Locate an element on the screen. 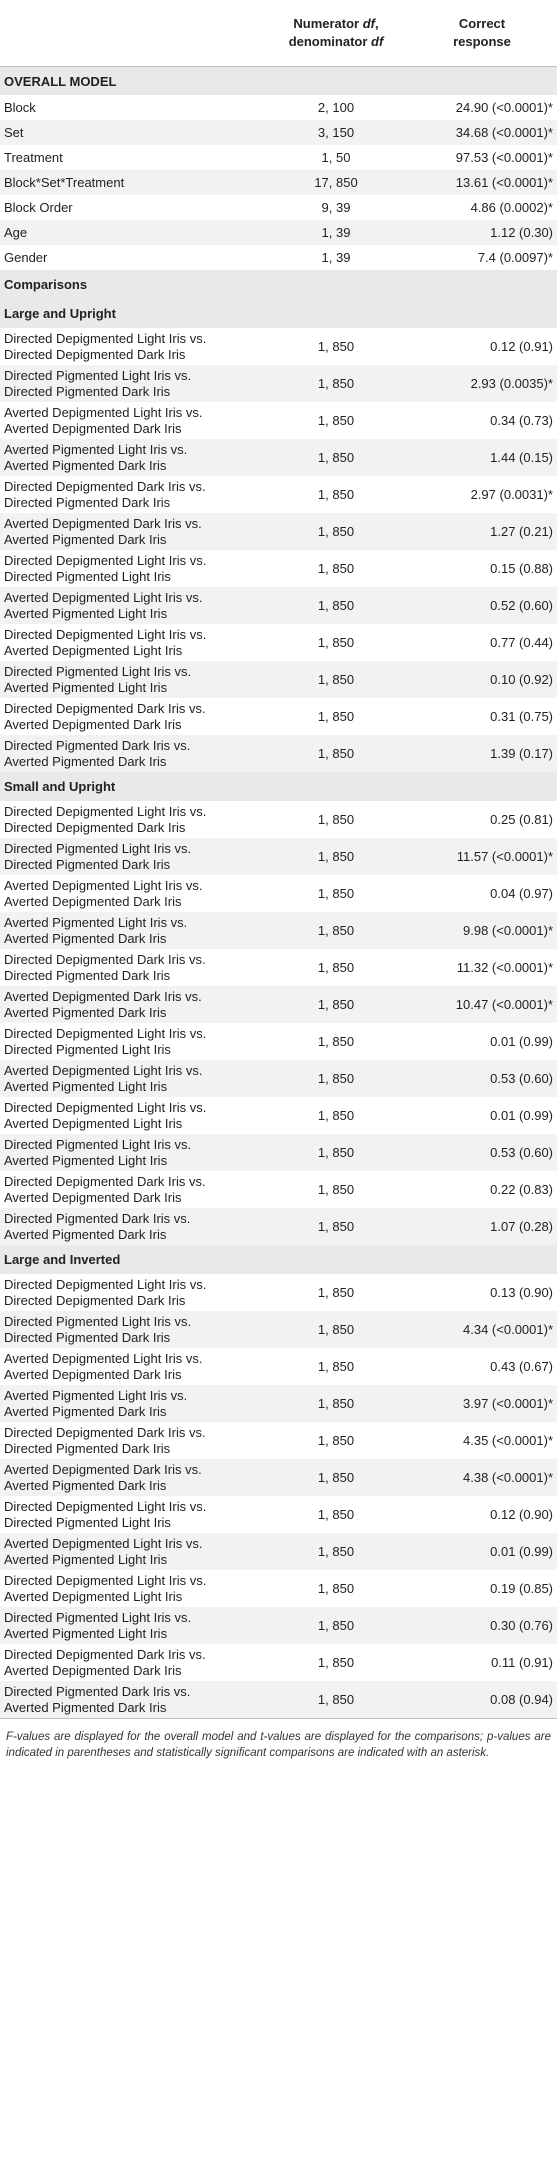 Image resolution: width=557 pixels, height=2178 pixels. row-value: 0.15 (0.88) is located at coordinates (521, 568).